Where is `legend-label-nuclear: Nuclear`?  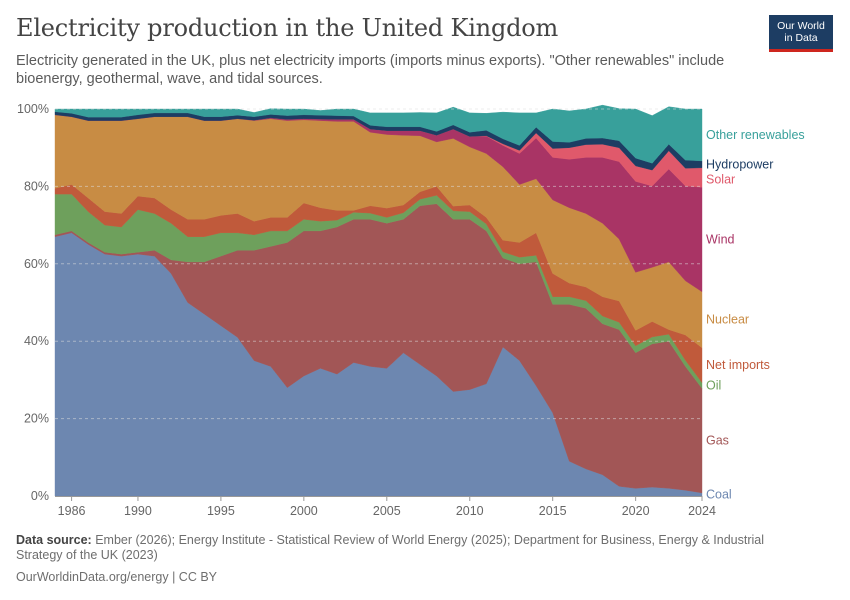 legend-label-nuclear: Nuclear is located at coordinates (727, 320).